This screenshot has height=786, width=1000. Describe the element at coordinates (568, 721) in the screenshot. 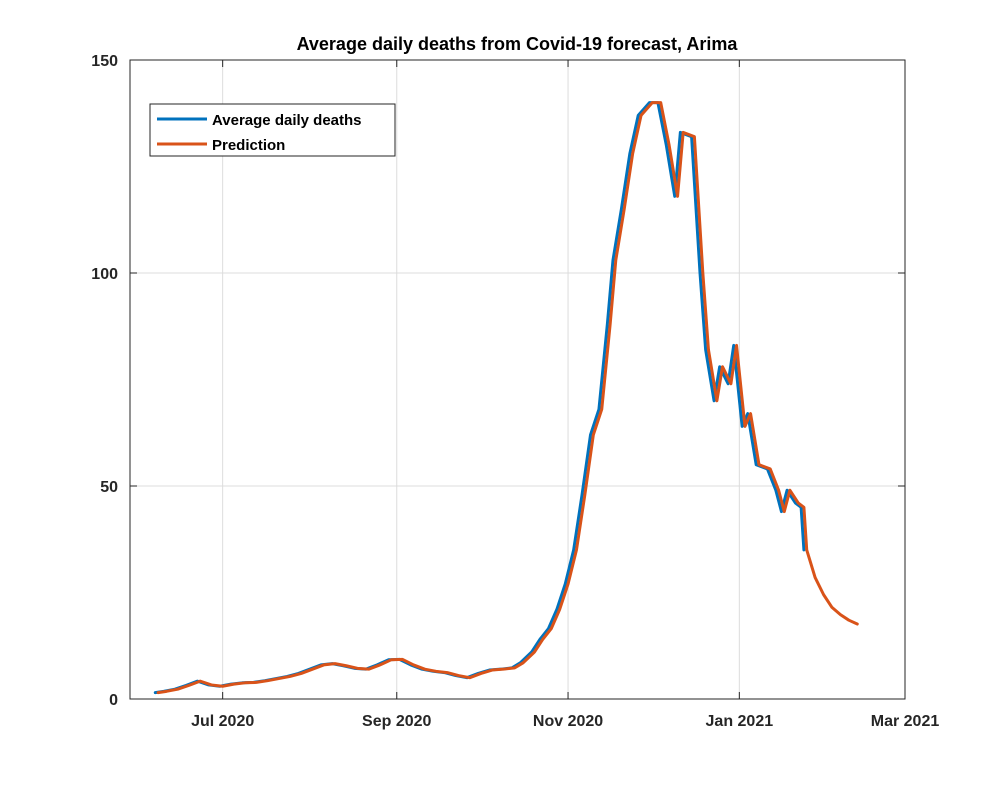

I see `x-tick-label: Nov 2020` at that location.